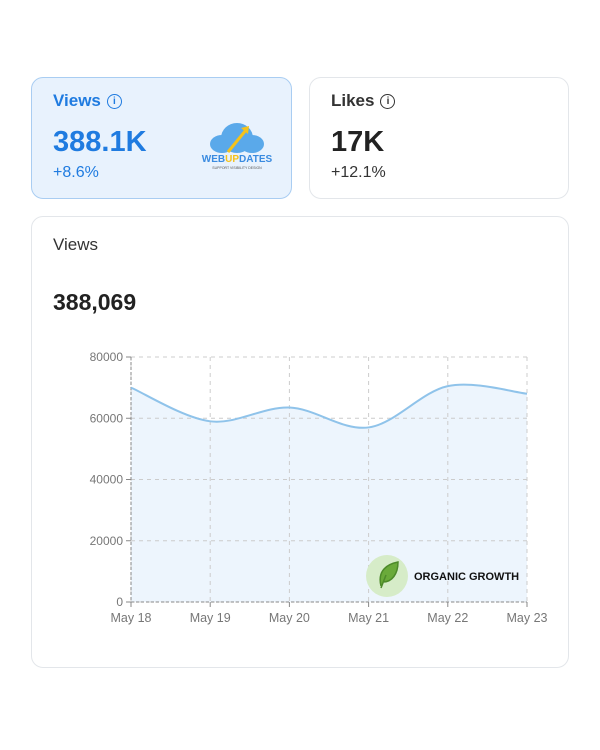 The image size is (600, 750). Describe the element at coordinates (527, 618) in the screenshot. I see `x-tick-label: May 23` at that location.